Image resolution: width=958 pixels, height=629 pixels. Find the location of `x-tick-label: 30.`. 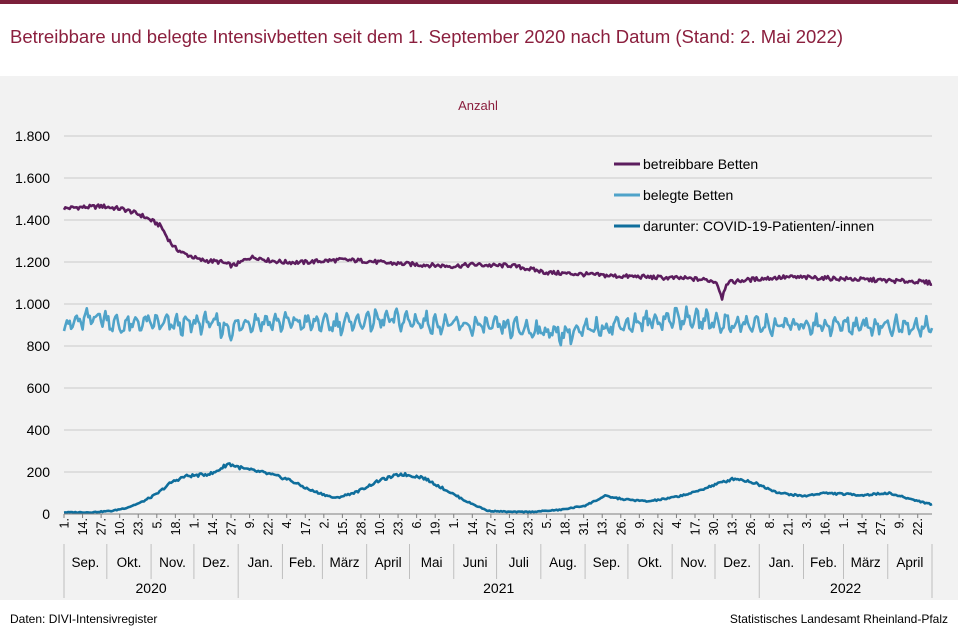

x-tick-label: 30. is located at coordinates (714, 526).